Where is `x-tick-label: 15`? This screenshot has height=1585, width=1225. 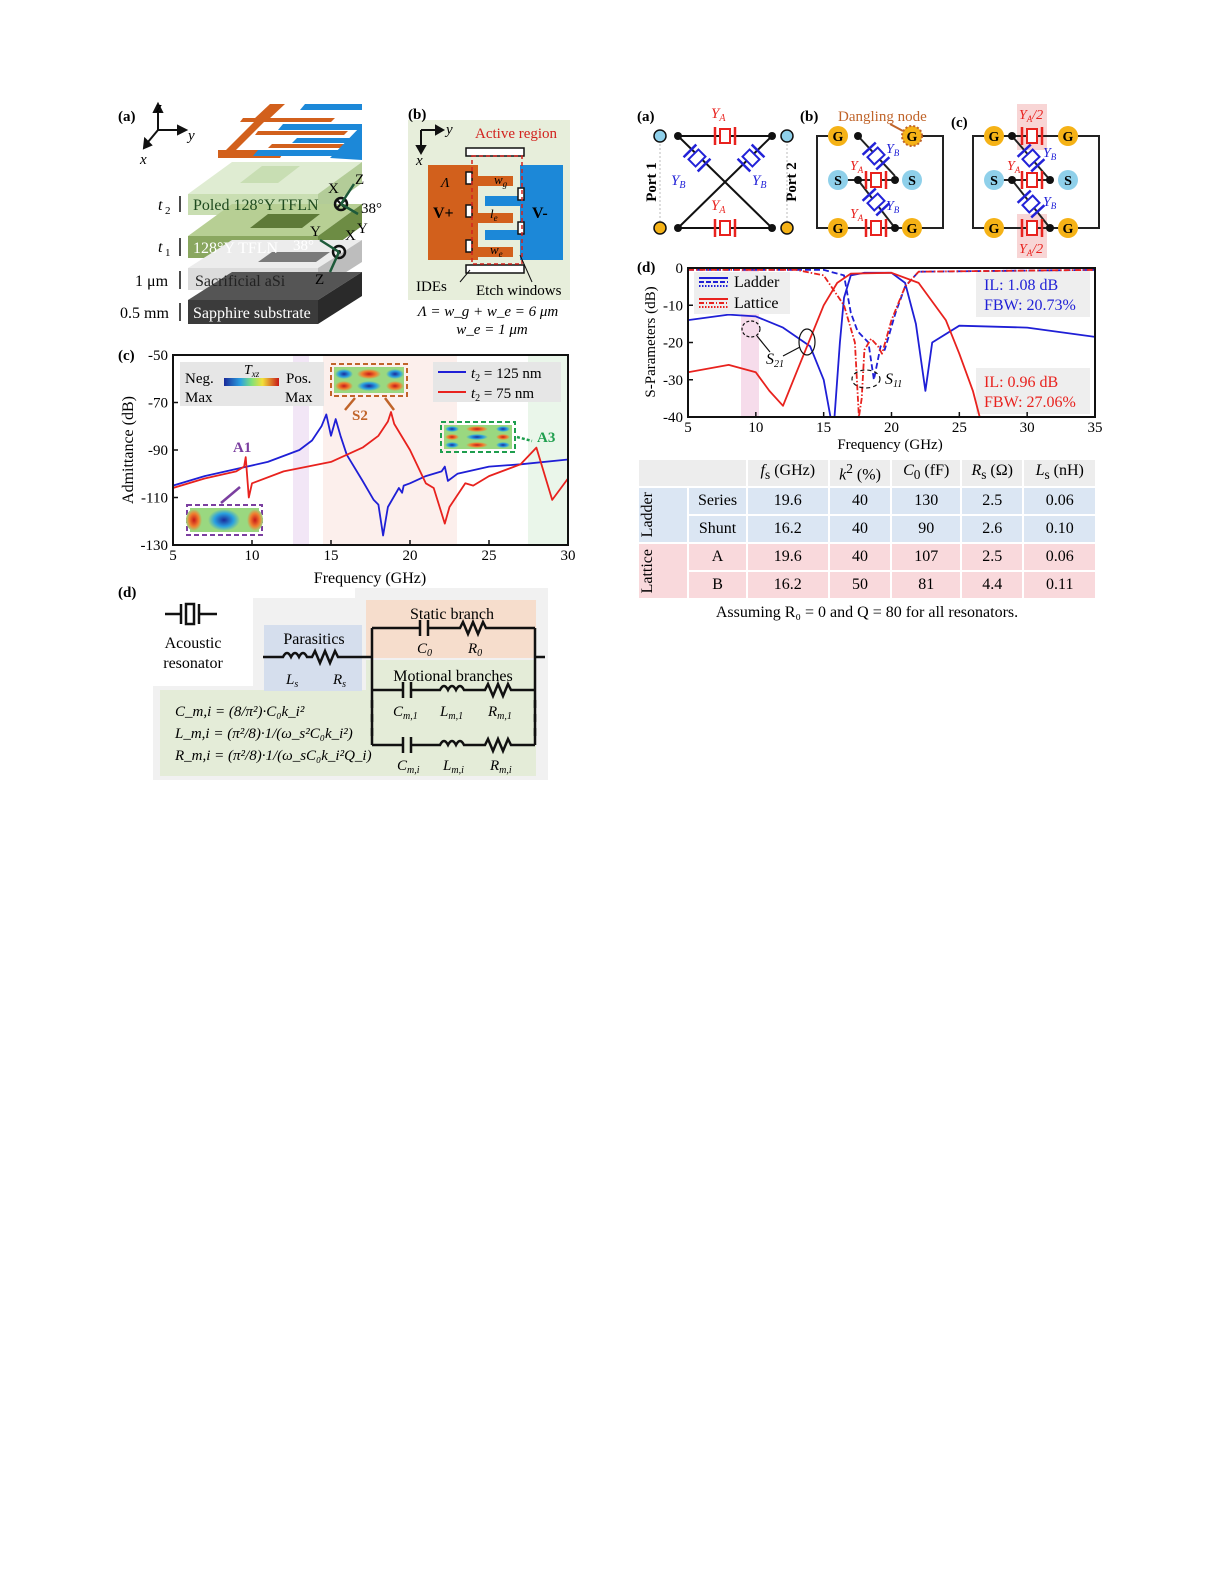
x-tick-label: 15 is located at coordinates (331, 556).